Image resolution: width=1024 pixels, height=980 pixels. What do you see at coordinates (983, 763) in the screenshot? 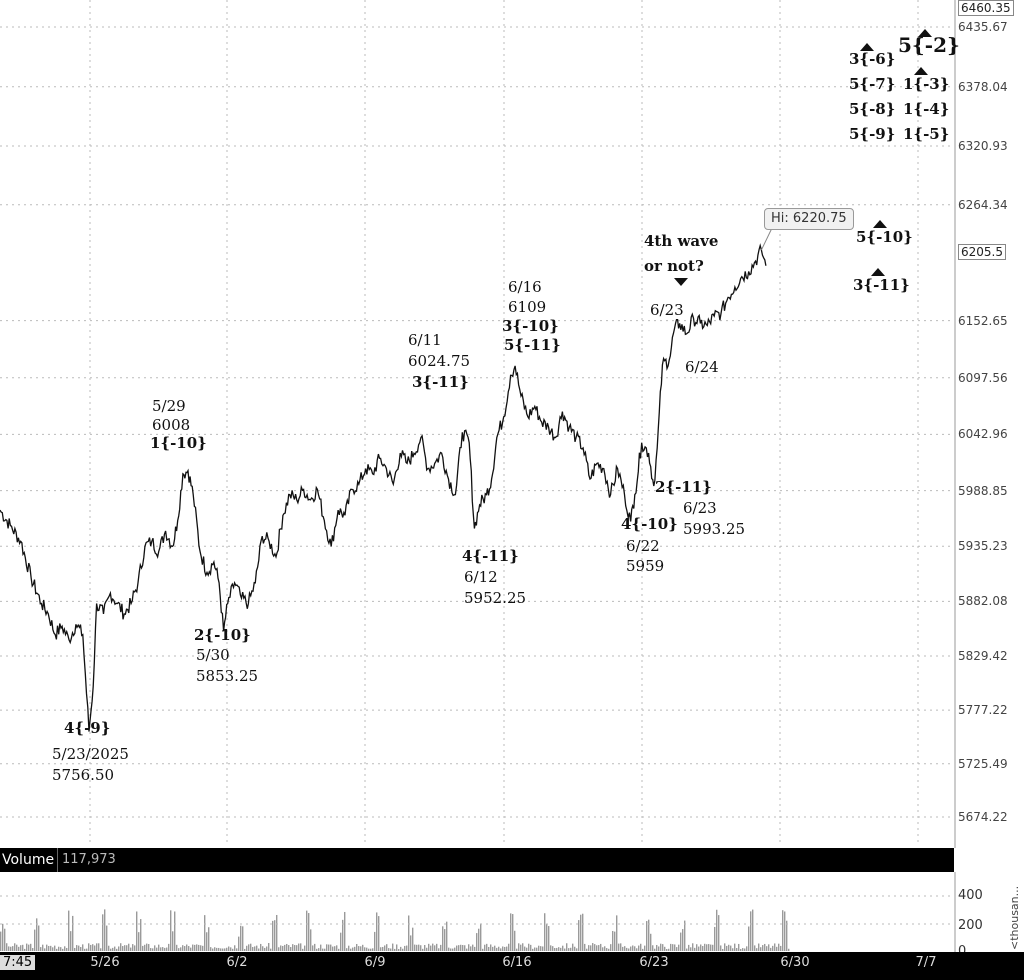
I see `y-tick-label: 5725.49` at bounding box center [983, 763].